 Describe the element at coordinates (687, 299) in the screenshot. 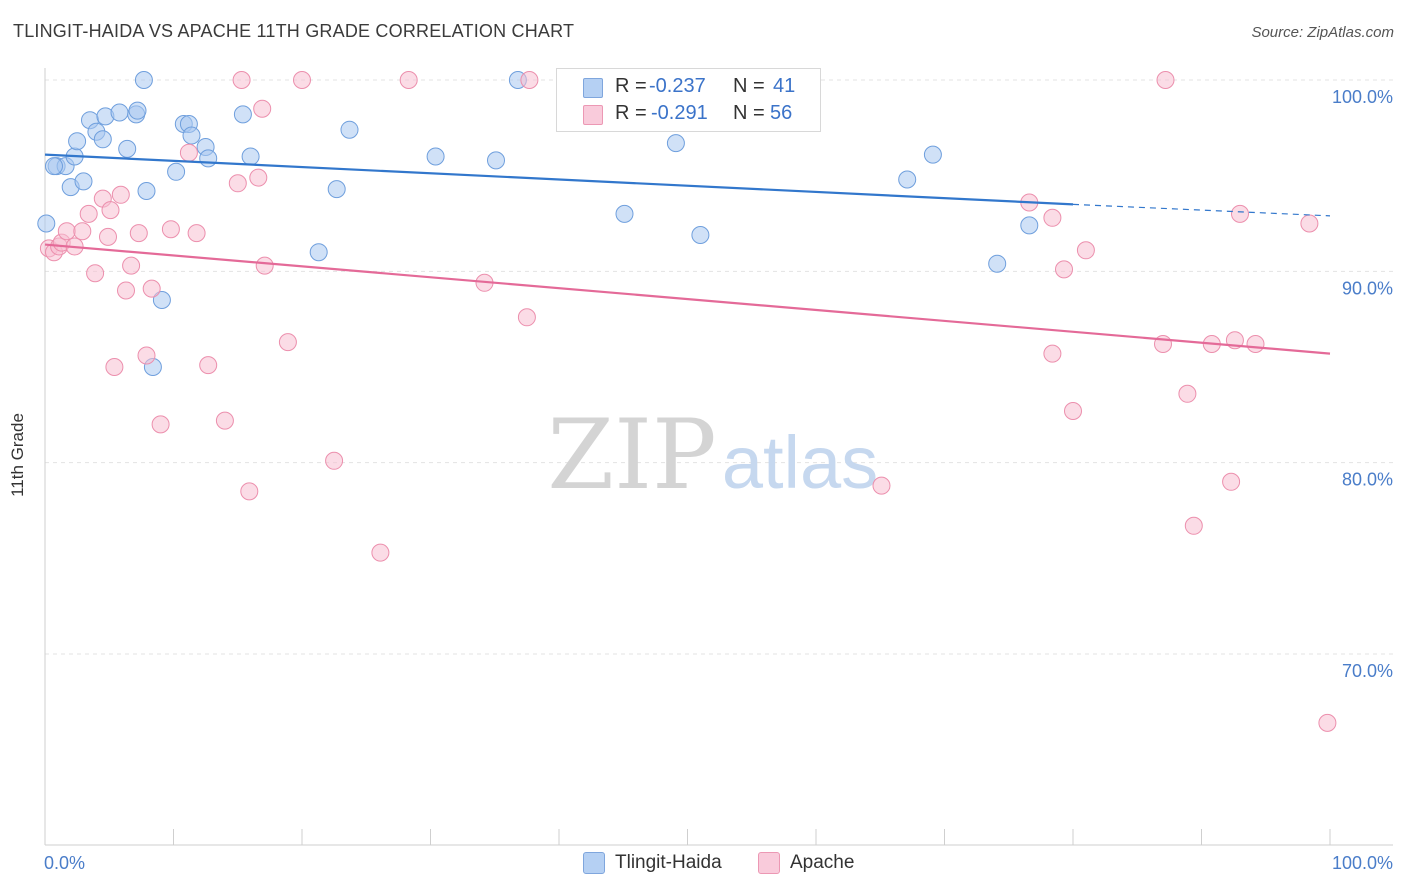

I see `trend-line-apache` at that location.